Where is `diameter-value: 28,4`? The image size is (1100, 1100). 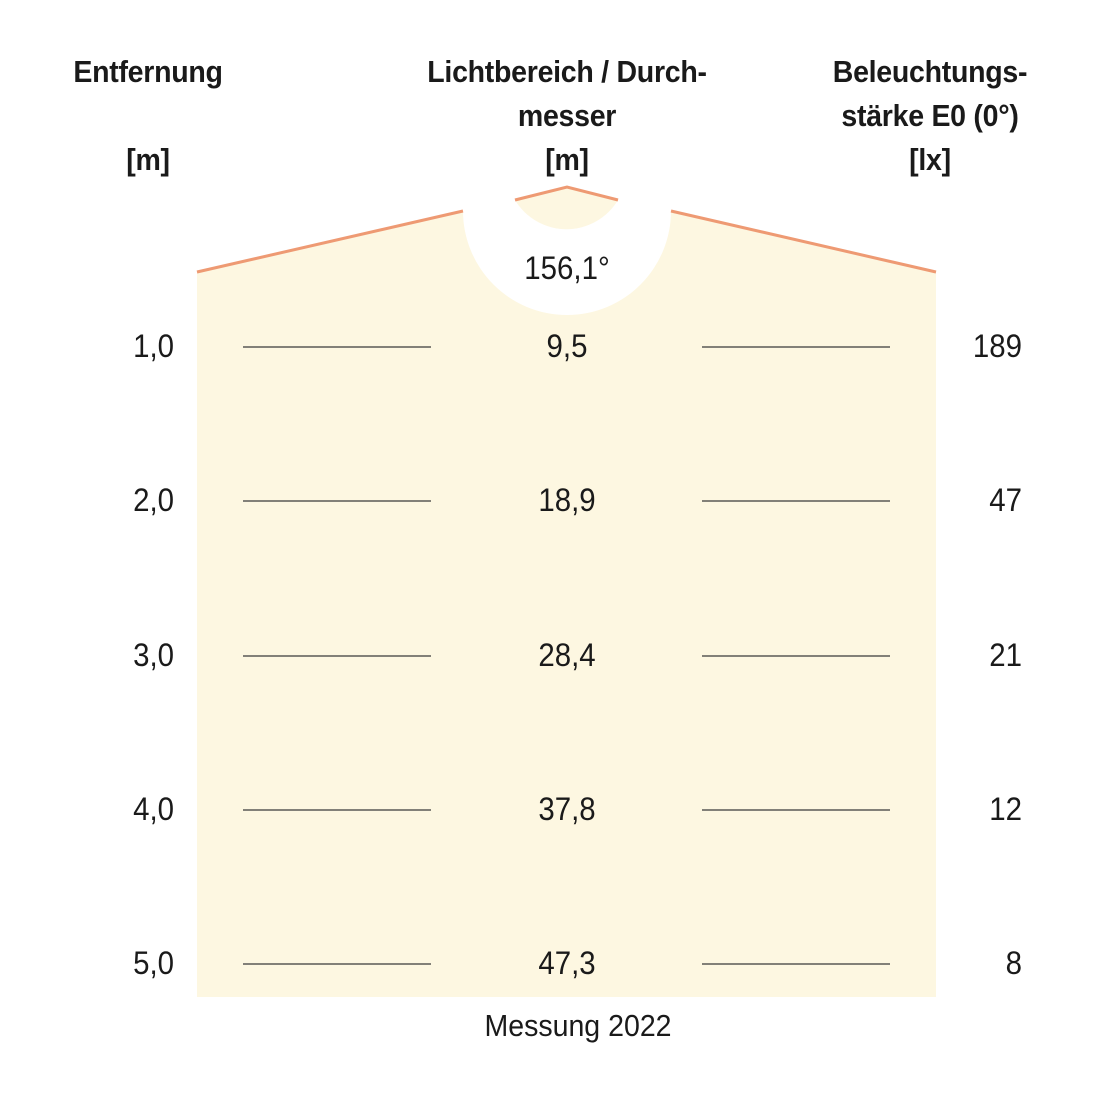 diameter-value: 28,4 is located at coordinates (567, 655).